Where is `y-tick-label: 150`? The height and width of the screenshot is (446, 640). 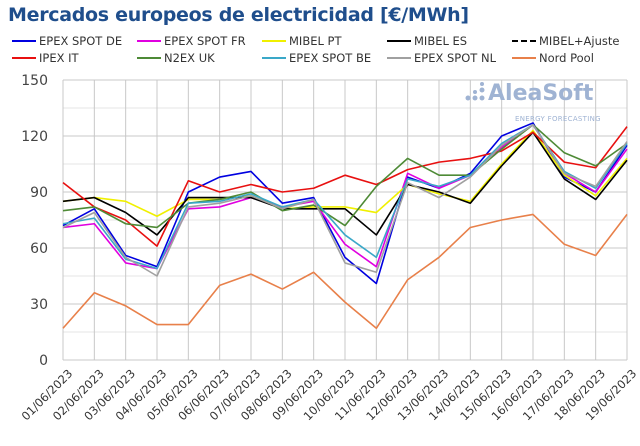 y-tick-label: 150 is located at coordinates (34, 81).